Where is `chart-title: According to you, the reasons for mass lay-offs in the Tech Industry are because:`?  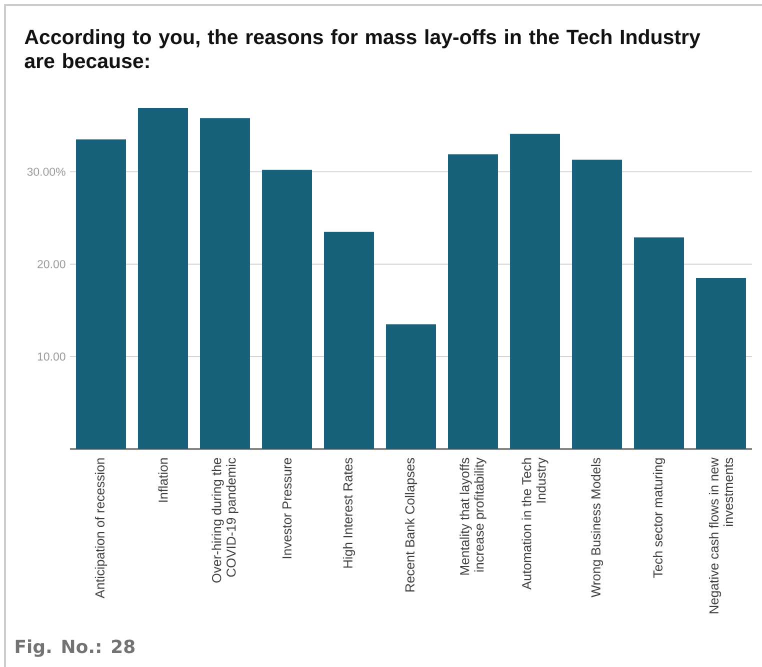
chart-title: According to you, the reasons for mass lay-offs in the Tech Industry are because: is located at coordinates (362, 48).